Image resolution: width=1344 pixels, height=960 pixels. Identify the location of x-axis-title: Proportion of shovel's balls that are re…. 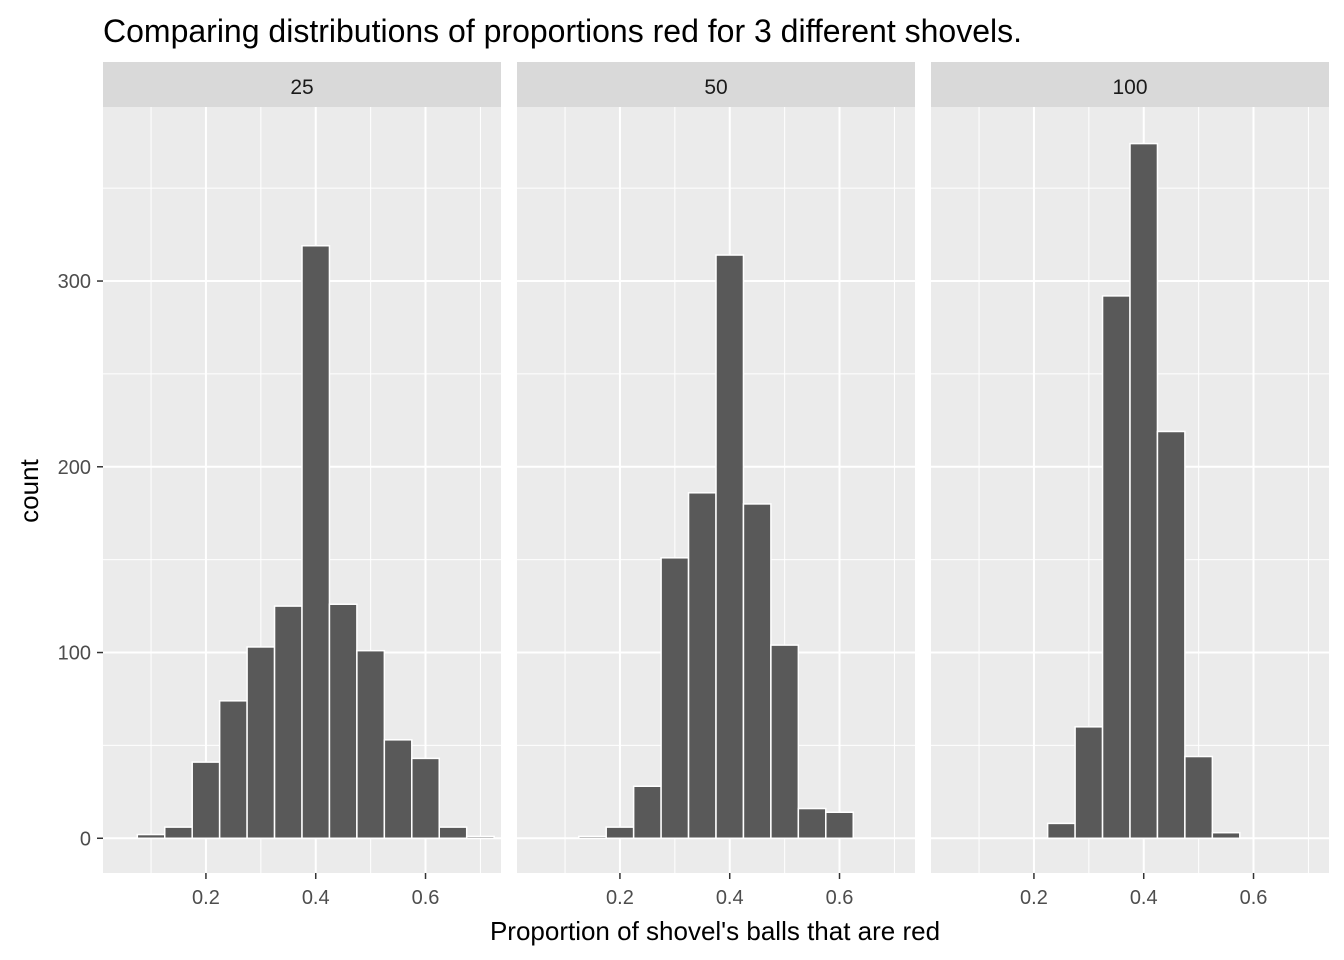
(715, 931).